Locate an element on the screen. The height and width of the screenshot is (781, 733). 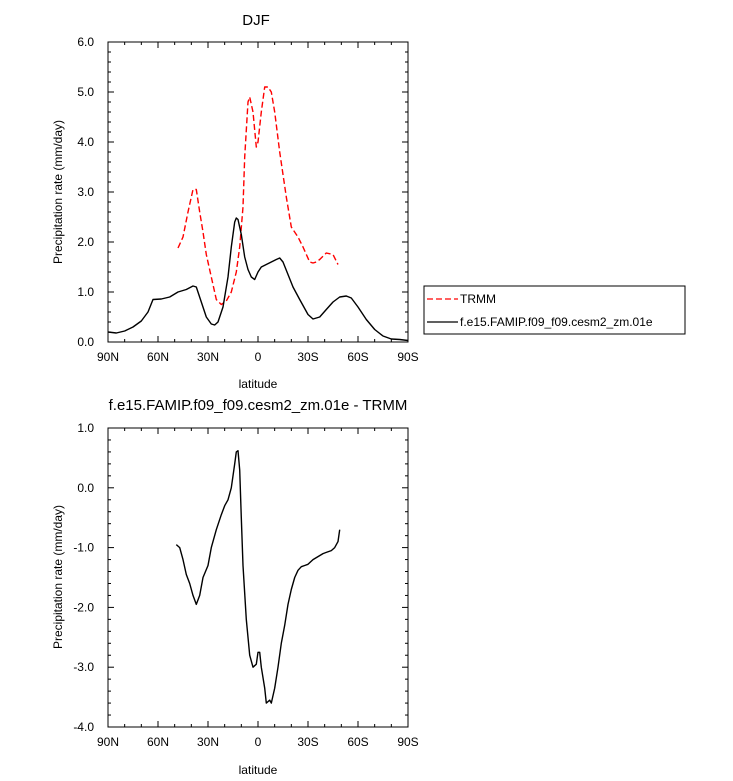
y-tick-label: -1.0 is located at coordinates (83, 548).